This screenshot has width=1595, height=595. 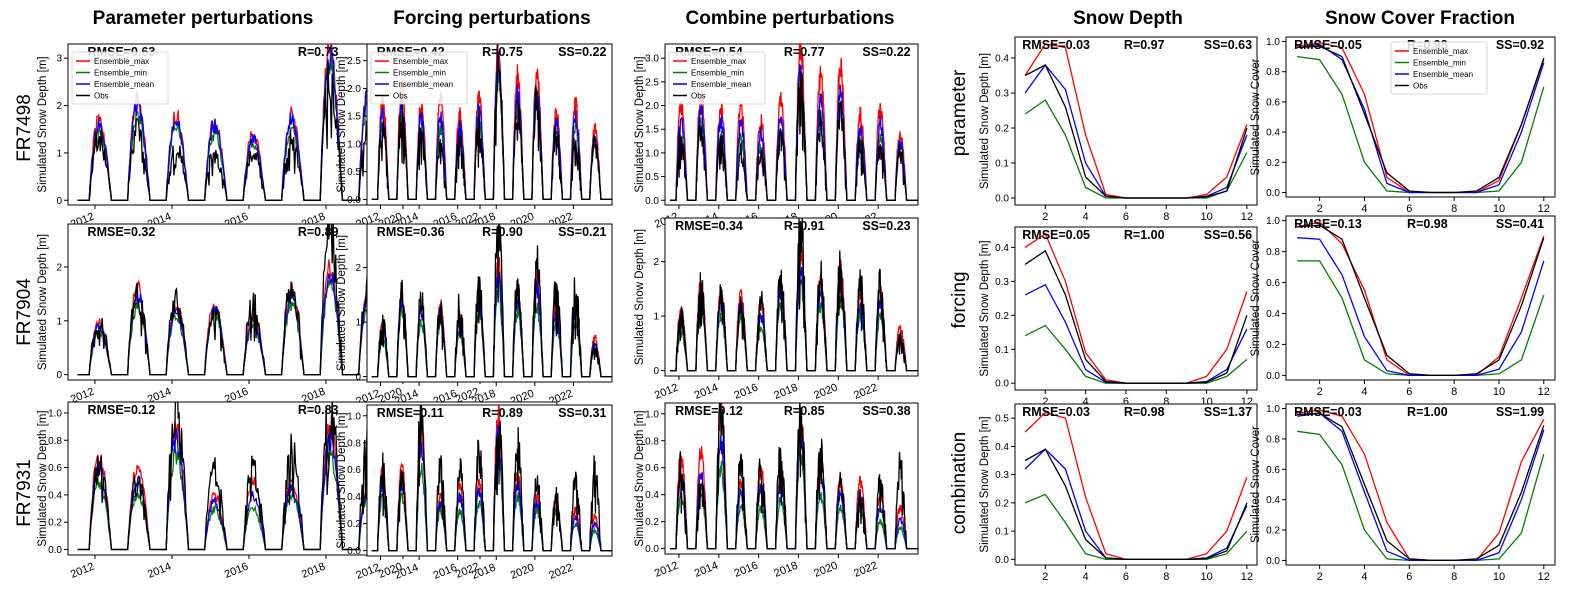 I want to click on ytick-label: 0.1, so click(x=1002, y=350).